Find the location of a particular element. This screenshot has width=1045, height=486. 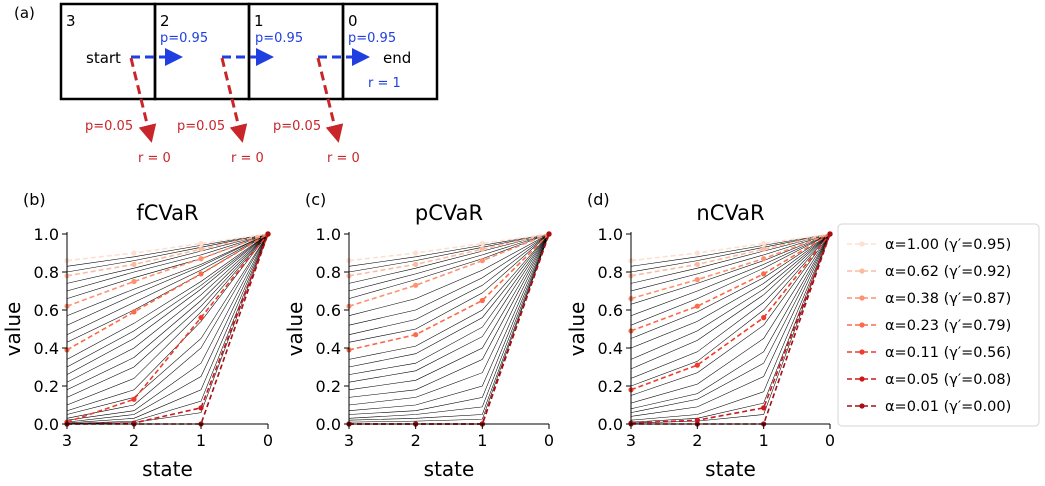

fail-prob-label-3: p=0.05 is located at coordinates (297, 126).